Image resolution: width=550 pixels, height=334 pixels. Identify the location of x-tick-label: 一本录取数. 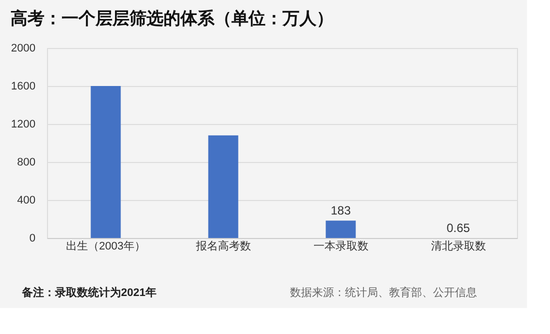
(340, 246).